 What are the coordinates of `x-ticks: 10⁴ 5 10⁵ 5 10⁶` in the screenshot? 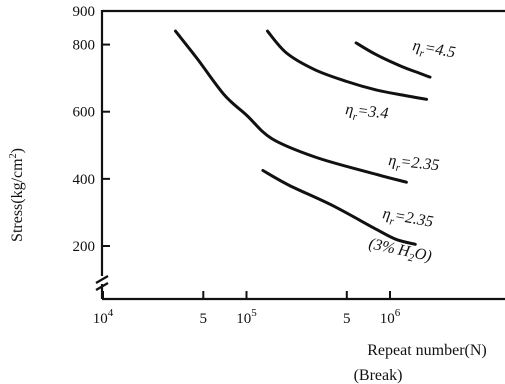 It's located at (247, 309).